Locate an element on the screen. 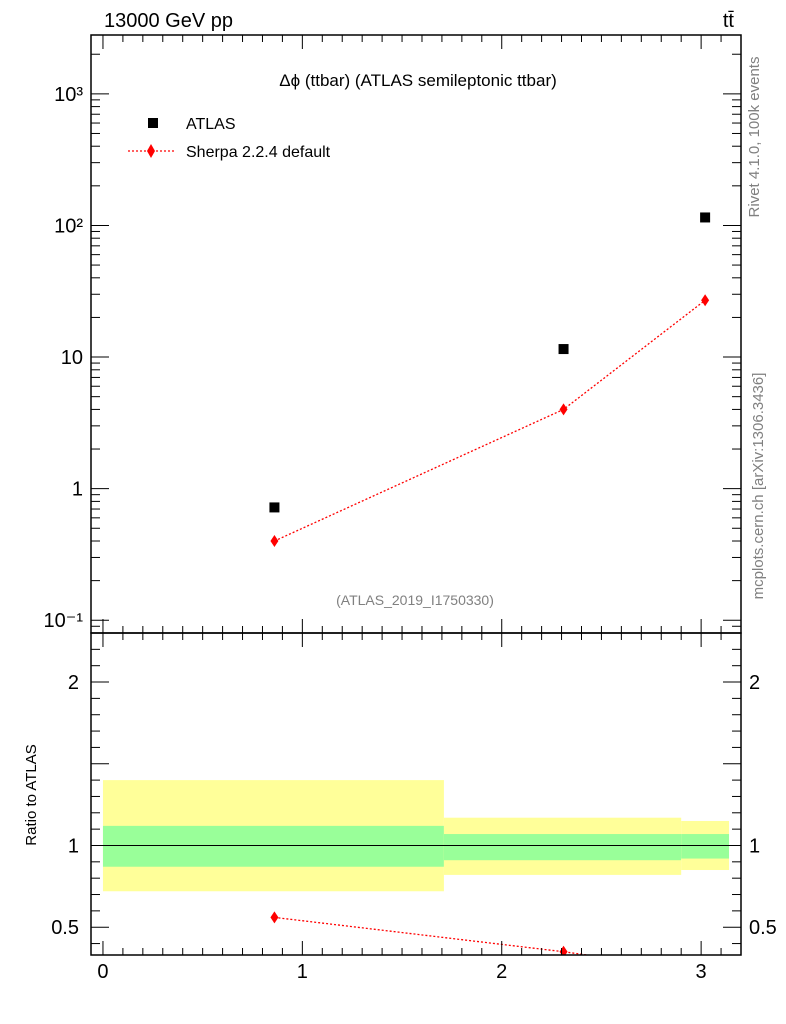 The height and width of the screenshot is (1024, 786). sherpa-line is located at coordinates (490, 420).